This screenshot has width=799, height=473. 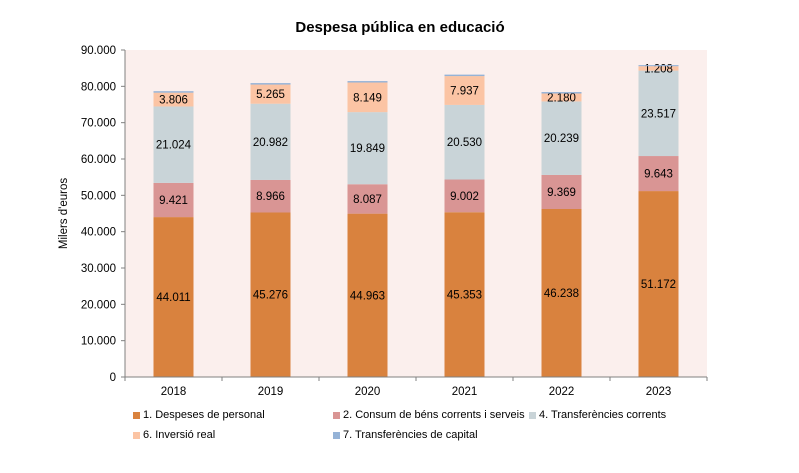 What do you see at coordinates (98, 196) in the screenshot?
I see `y-tick-label: 50.000` at bounding box center [98, 196].